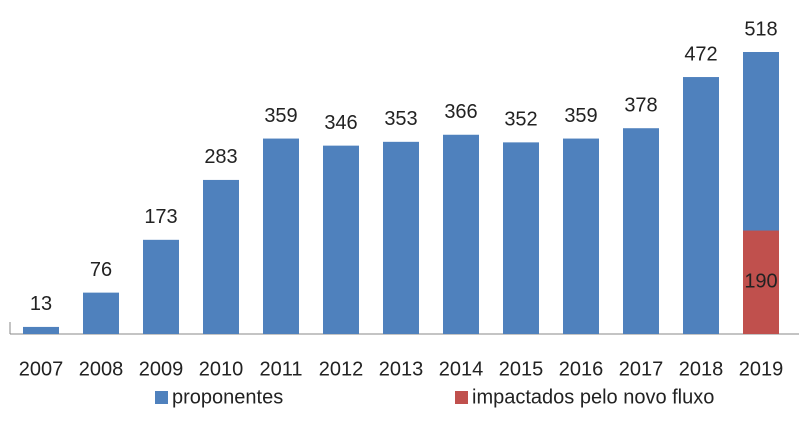 This screenshot has width=799, height=438. I want to click on data-label: 518, so click(760, 29).